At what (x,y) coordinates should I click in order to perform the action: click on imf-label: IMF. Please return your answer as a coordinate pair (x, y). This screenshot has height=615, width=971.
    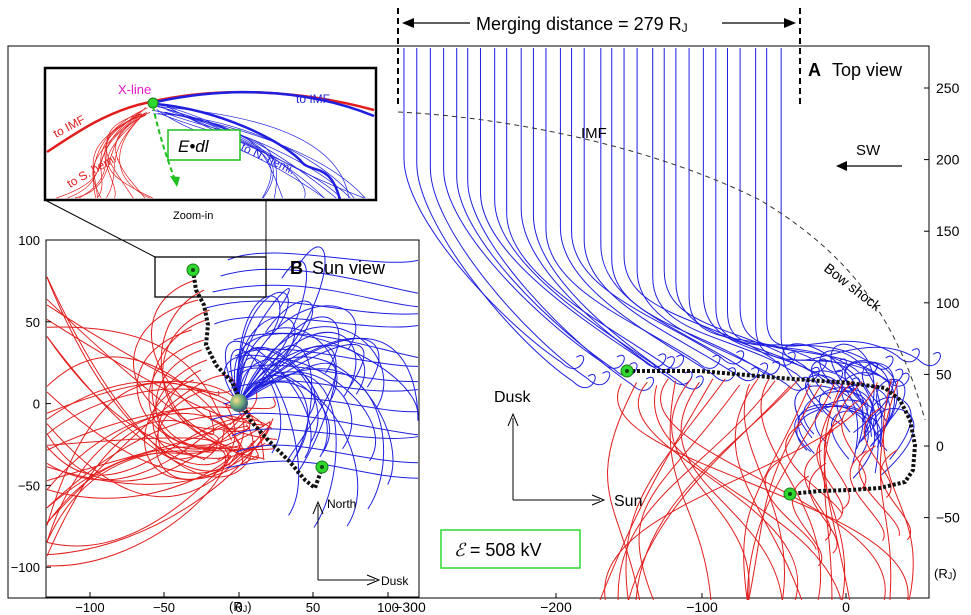
    Looking at the image, I should click on (594, 133).